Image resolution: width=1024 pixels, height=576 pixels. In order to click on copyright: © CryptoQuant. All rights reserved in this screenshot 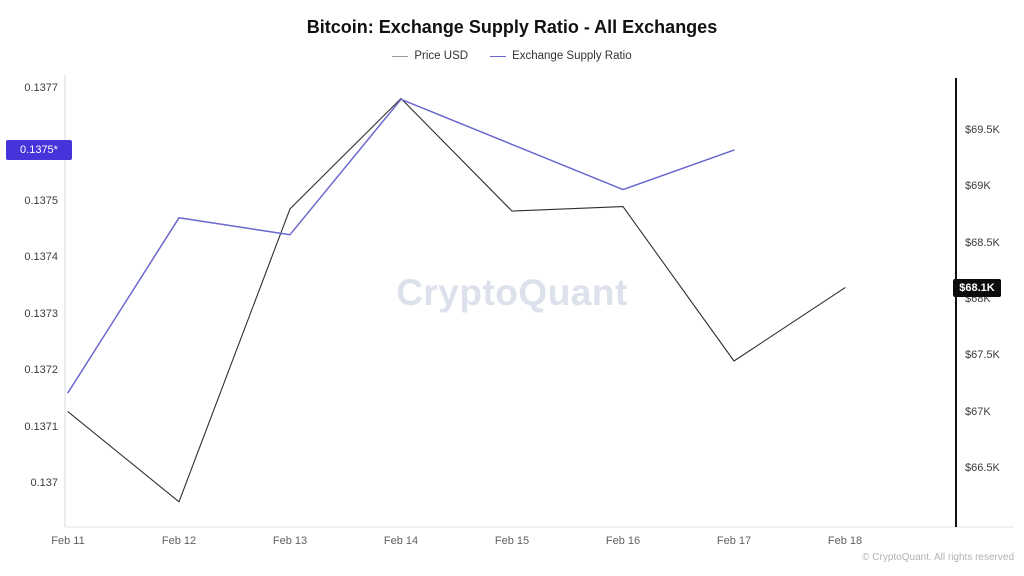, I will do `click(938, 557)`.